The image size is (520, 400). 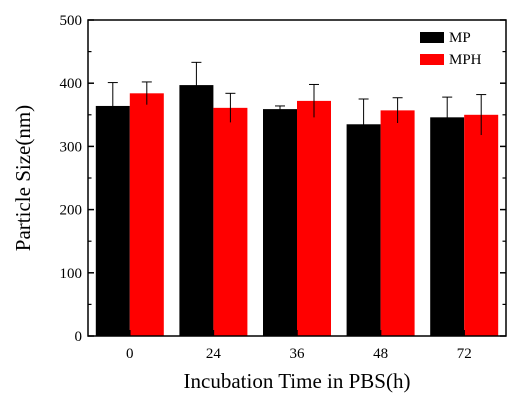 I want to click on y-tick-label: 0, so click(x=79, y=337).